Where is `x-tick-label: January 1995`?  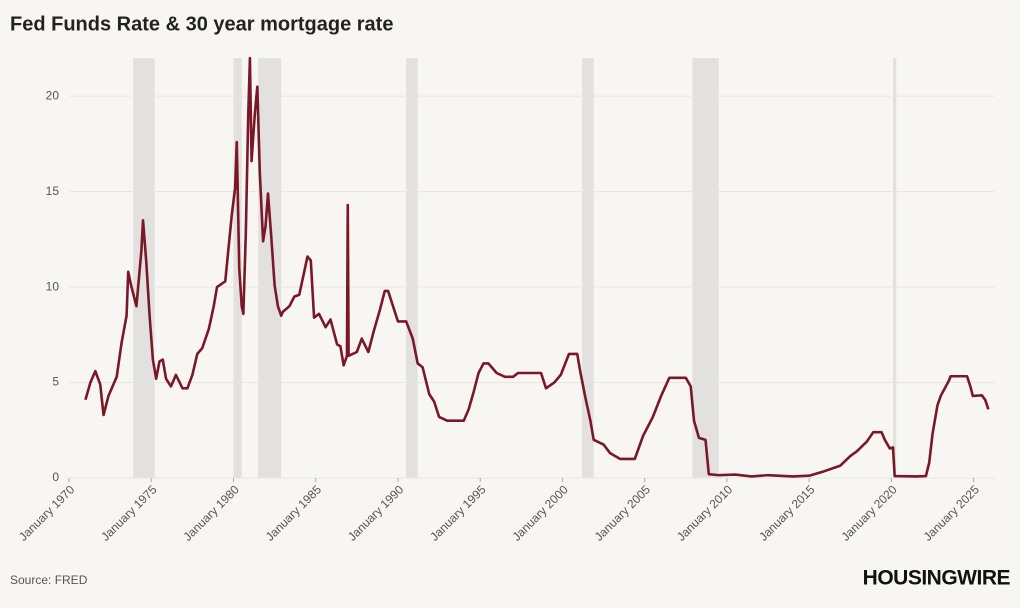
x-tick-label: January 1995 is located at coordinates (458, 513).